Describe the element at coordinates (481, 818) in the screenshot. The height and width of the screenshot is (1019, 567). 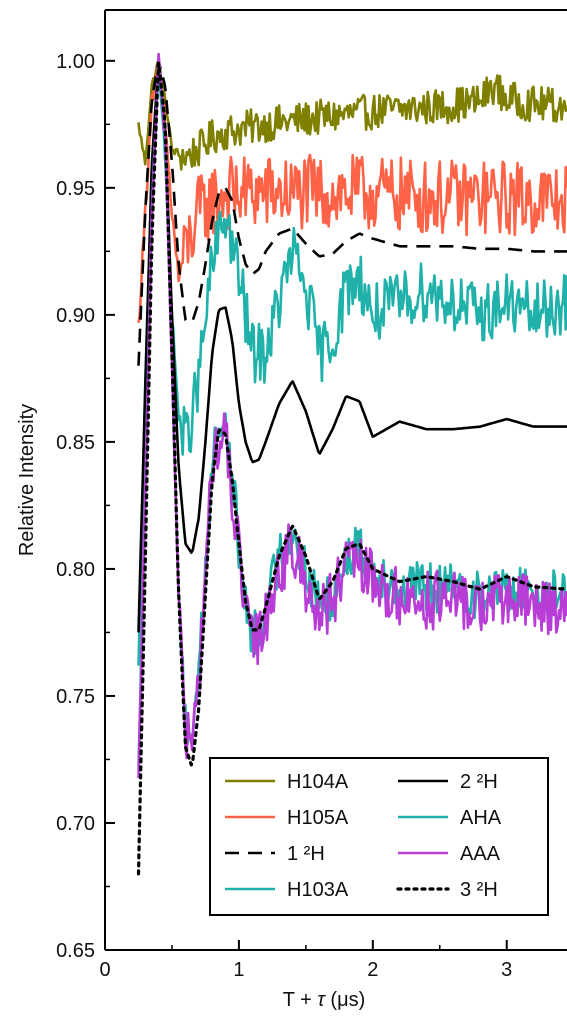
I see `legend-label: AHA` at that location.